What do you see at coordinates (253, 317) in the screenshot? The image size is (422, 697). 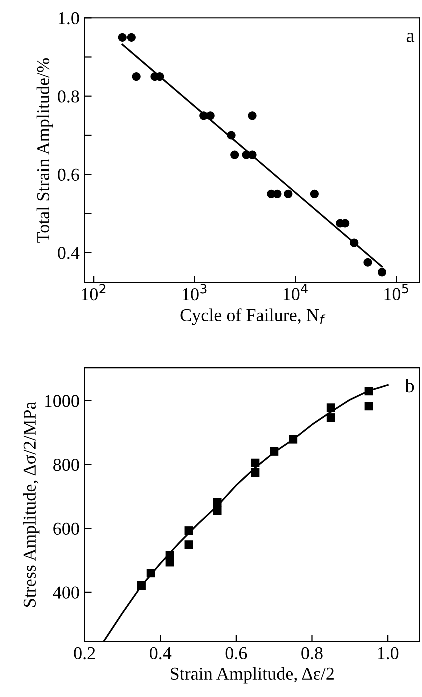 I see `x-axis-title: Cycle of Failure, N$_{f}$` at bounding box center [253, 317].